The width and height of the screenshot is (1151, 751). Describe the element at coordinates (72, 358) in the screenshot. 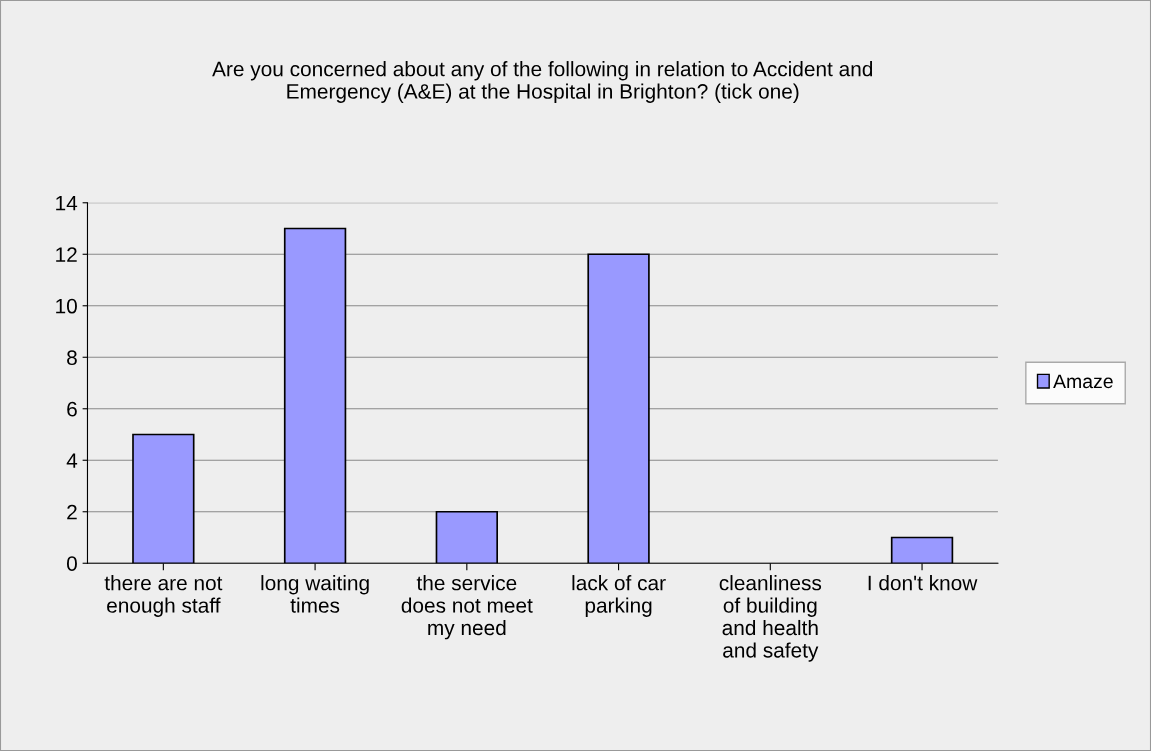

I see `y-tick-label: 8` at that location.